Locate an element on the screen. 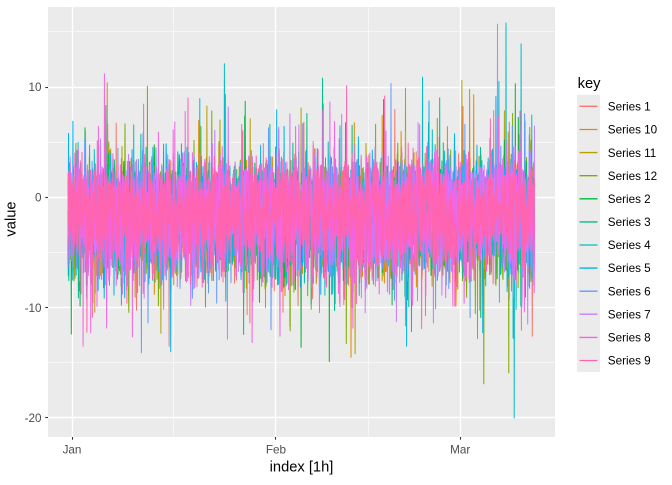  svg-text: Series 3 is located at coordinates (629, 222).